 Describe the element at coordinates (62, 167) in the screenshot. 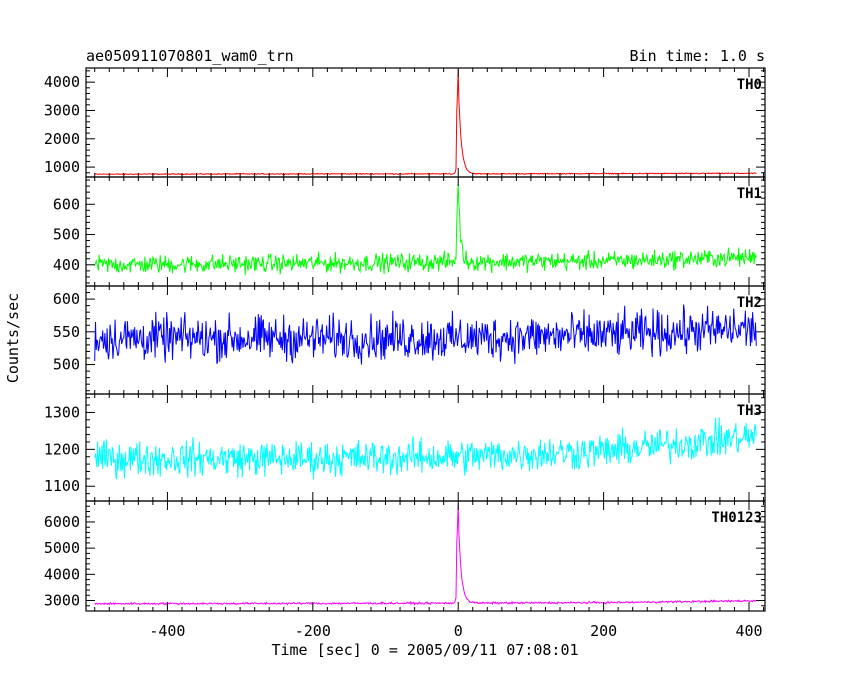

I see `y-tick-label: 1000` at that location.